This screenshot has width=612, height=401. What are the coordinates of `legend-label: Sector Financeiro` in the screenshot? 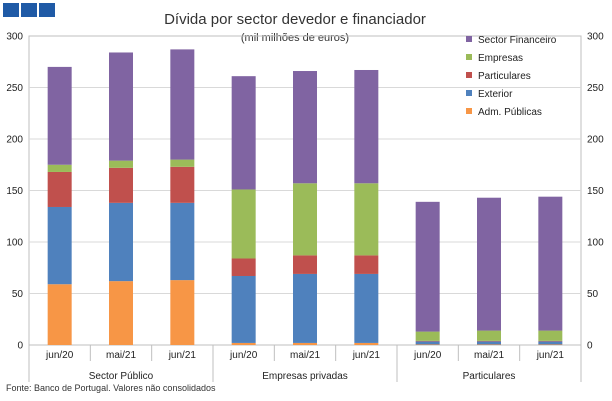 It's located at (517, 40).